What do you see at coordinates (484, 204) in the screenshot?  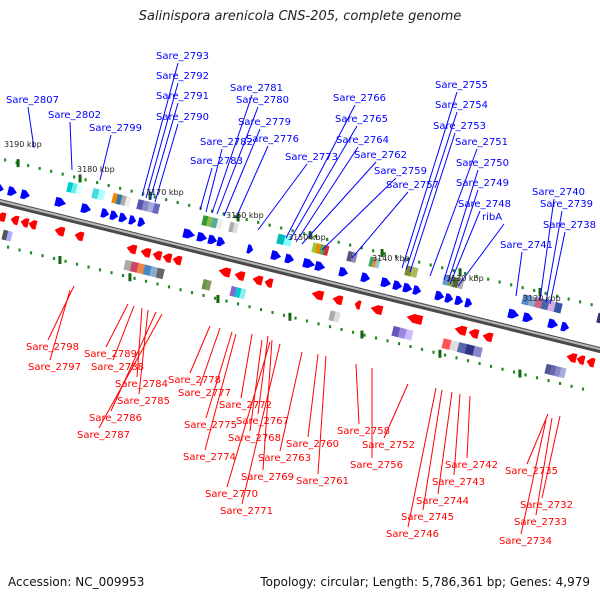 I see `forward-gene-label: Sare_2748` at bounding box center [484, 204].